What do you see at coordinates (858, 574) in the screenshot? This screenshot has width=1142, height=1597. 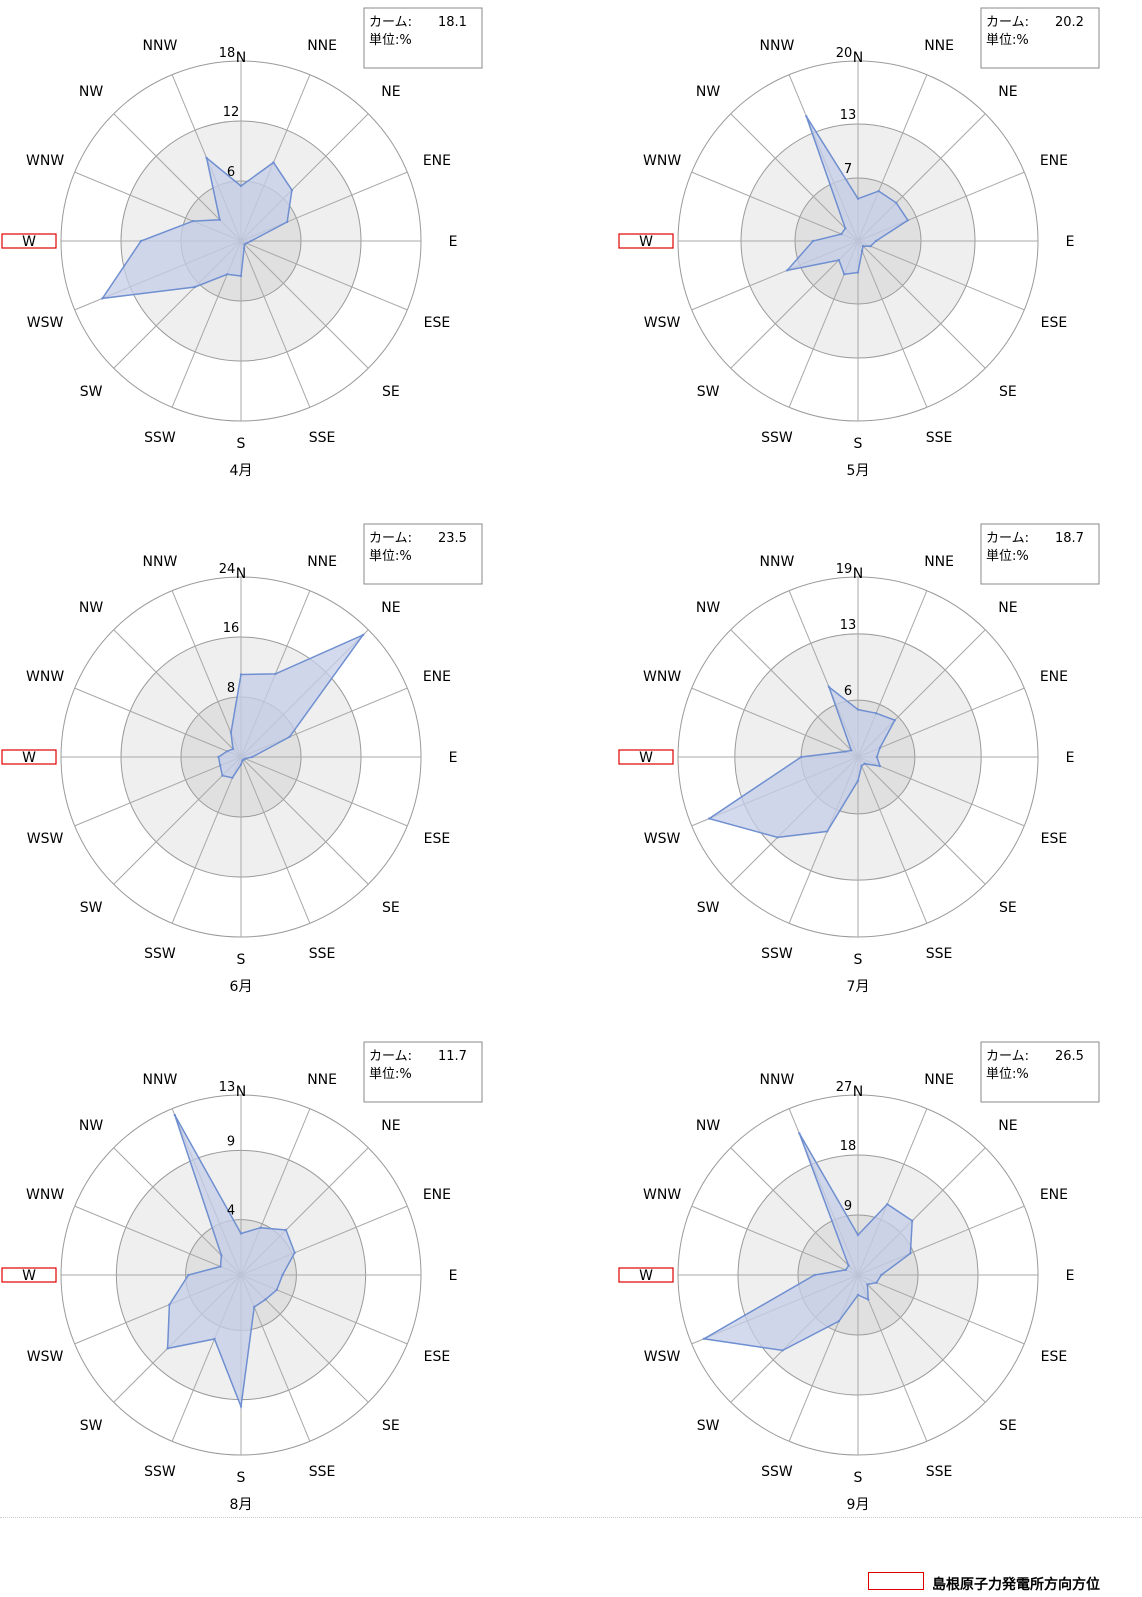 I see `direction-label-N: N` at bounding box center [858, 574].